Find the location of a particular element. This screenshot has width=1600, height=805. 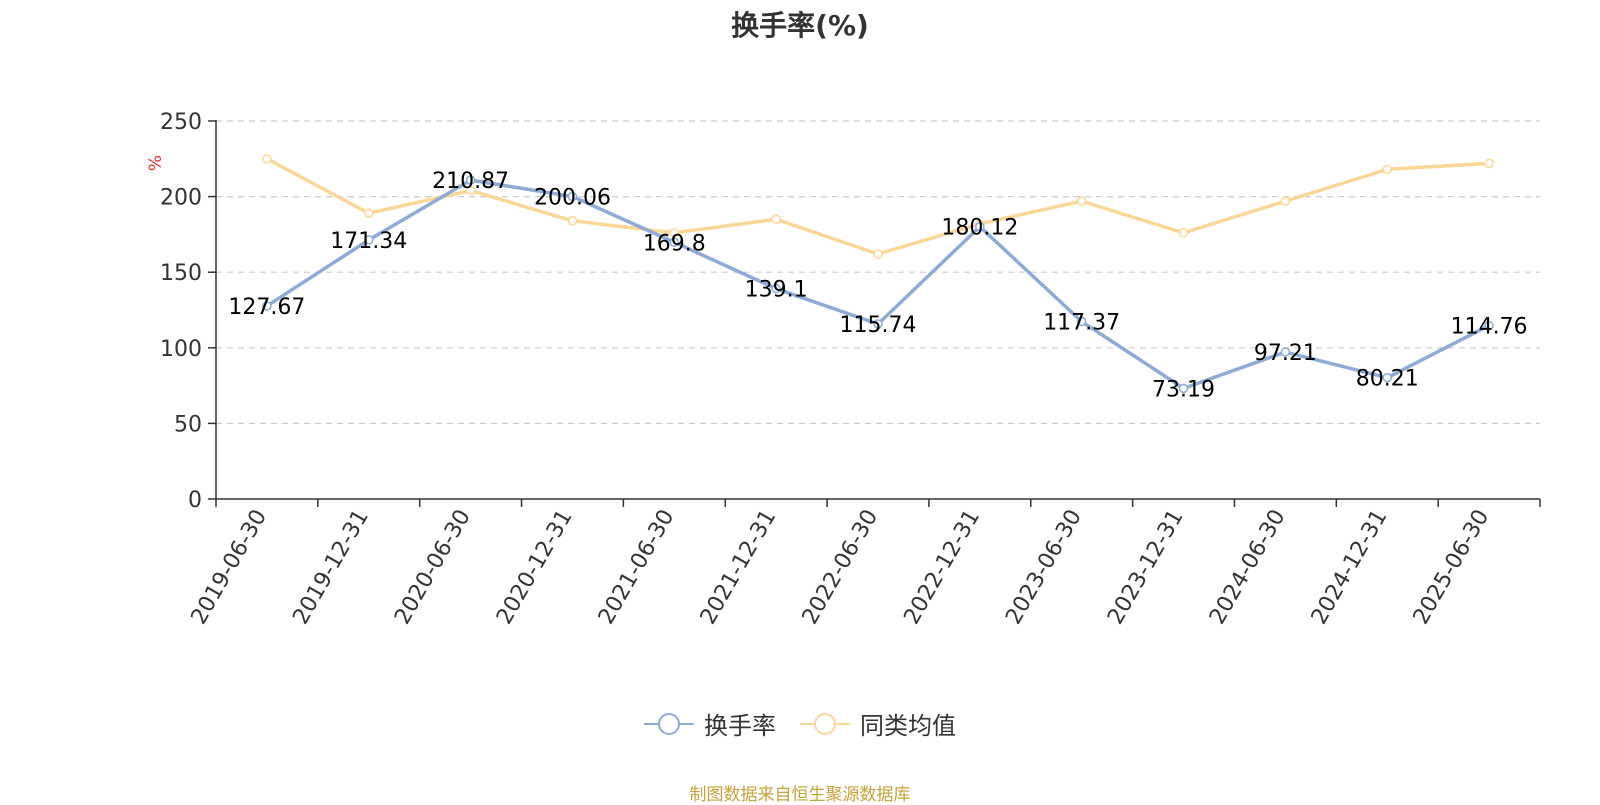

data-label: 117.37 is located at coordinates (1081, 323).